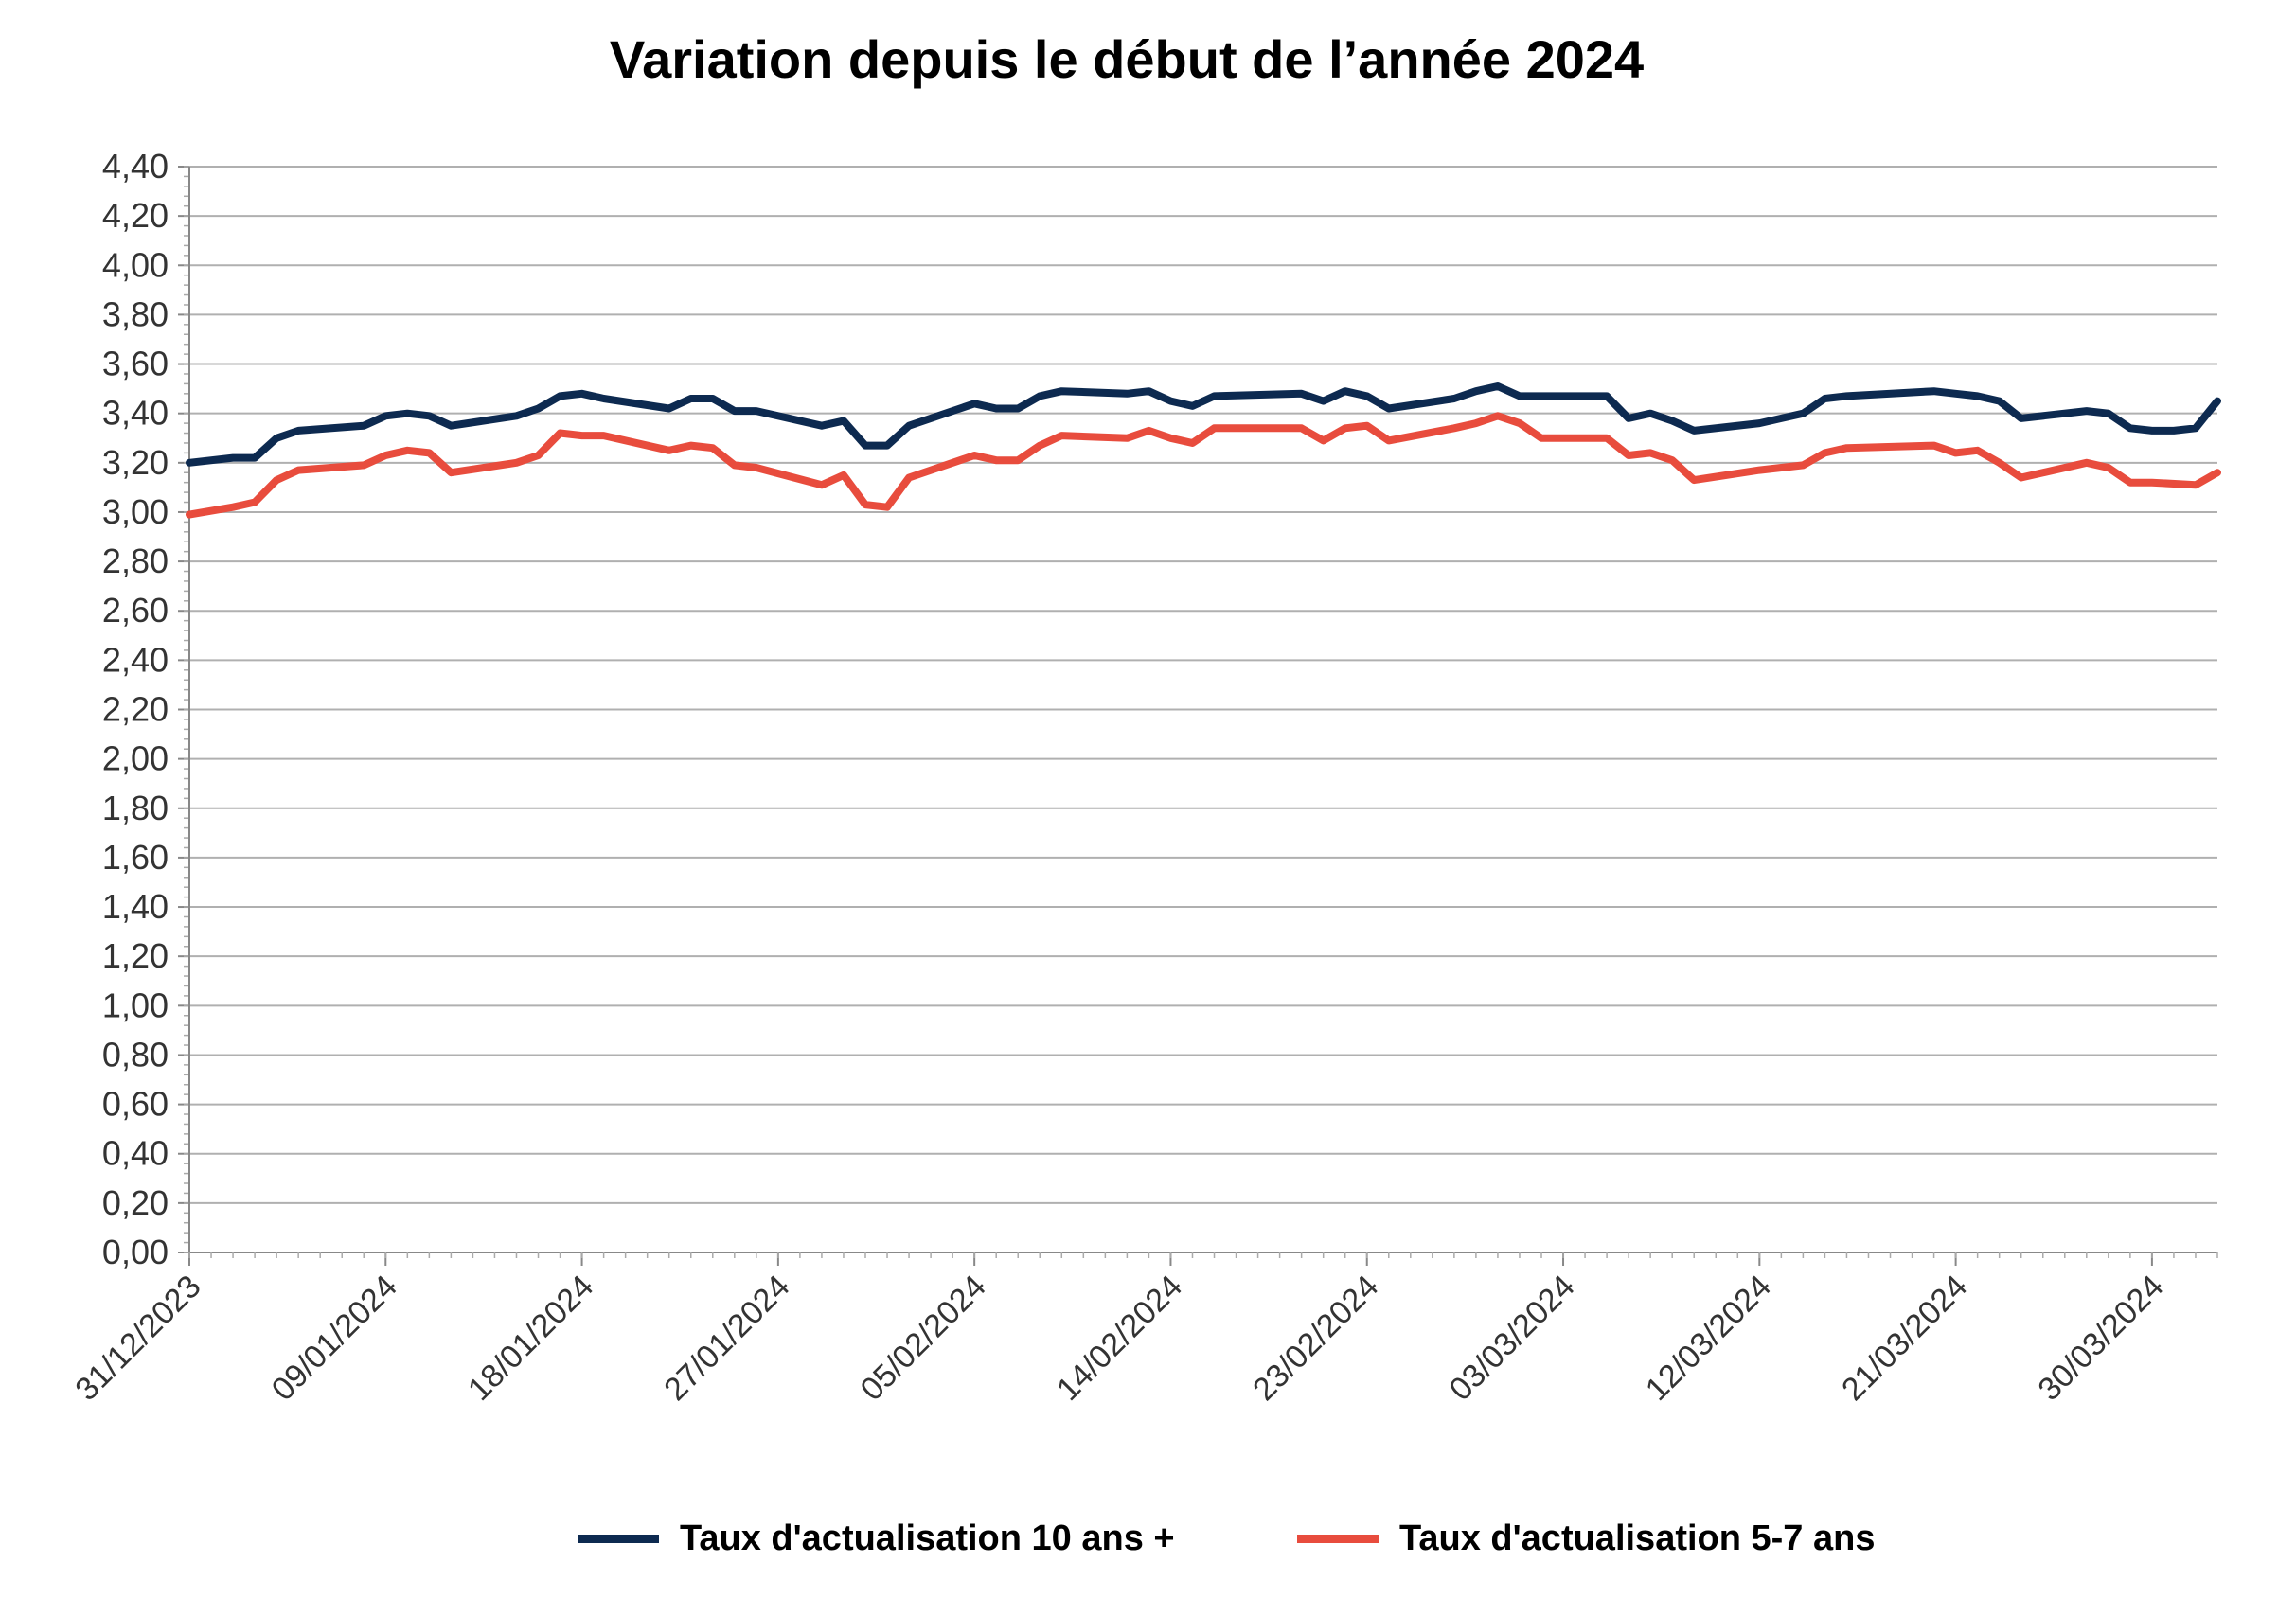 This screenshot has height=1598, width=2296. What do you see at coordinates (135, 1202) in the screenshot?
I see `y-tick-label: 0,20` at bounding box center [135, 1202].